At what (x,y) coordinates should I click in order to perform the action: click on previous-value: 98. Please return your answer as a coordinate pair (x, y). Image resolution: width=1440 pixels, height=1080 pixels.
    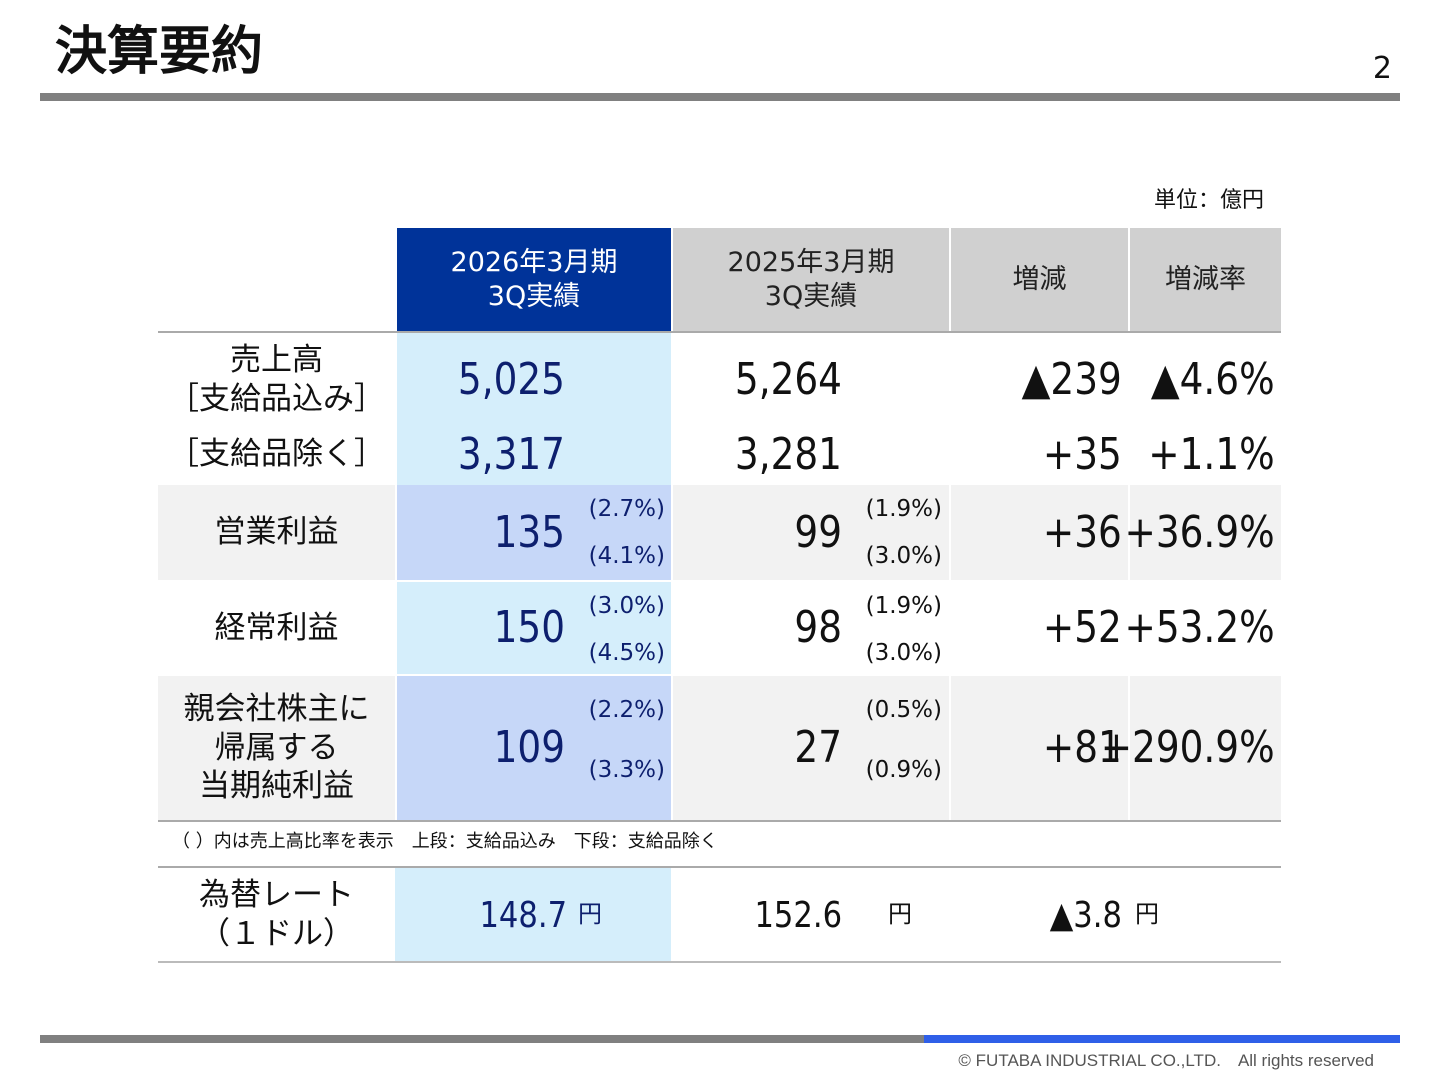
    Looking at the image, I should click on (818, 627).